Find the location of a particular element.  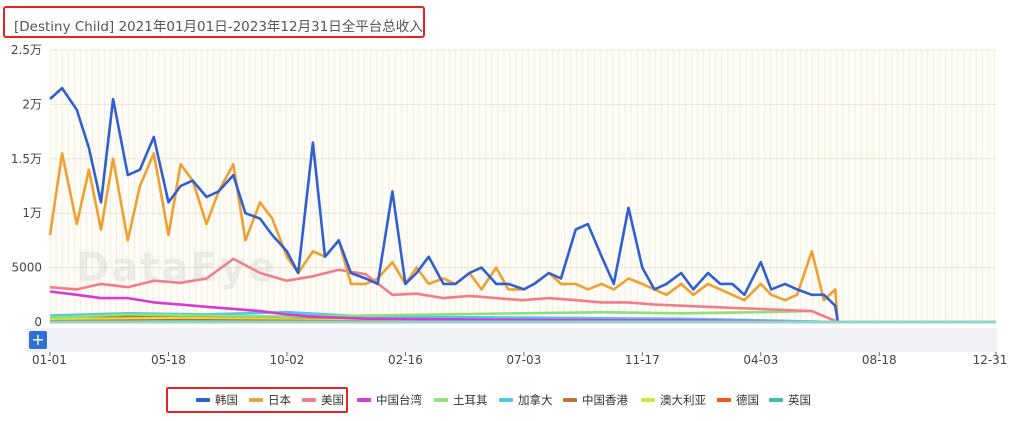

zoom-in-button: + is located at coordinates (38, 340).